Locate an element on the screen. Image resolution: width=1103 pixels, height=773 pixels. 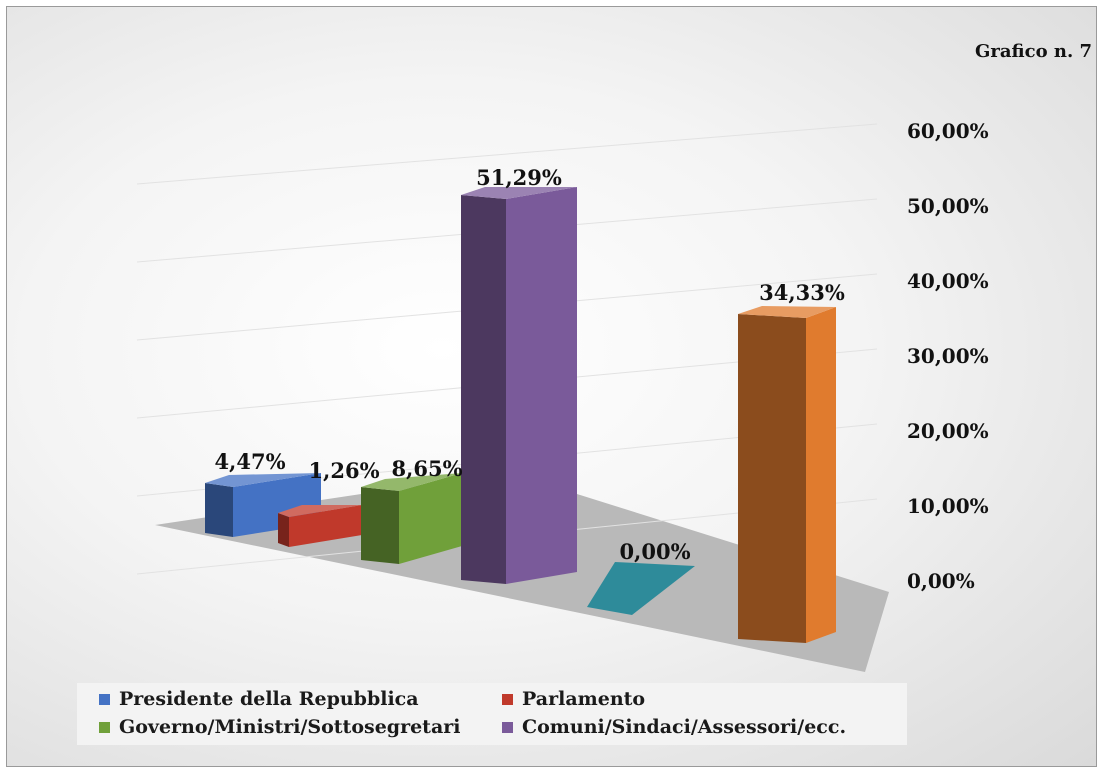
bar-zero is located at coordinates (641, 588).